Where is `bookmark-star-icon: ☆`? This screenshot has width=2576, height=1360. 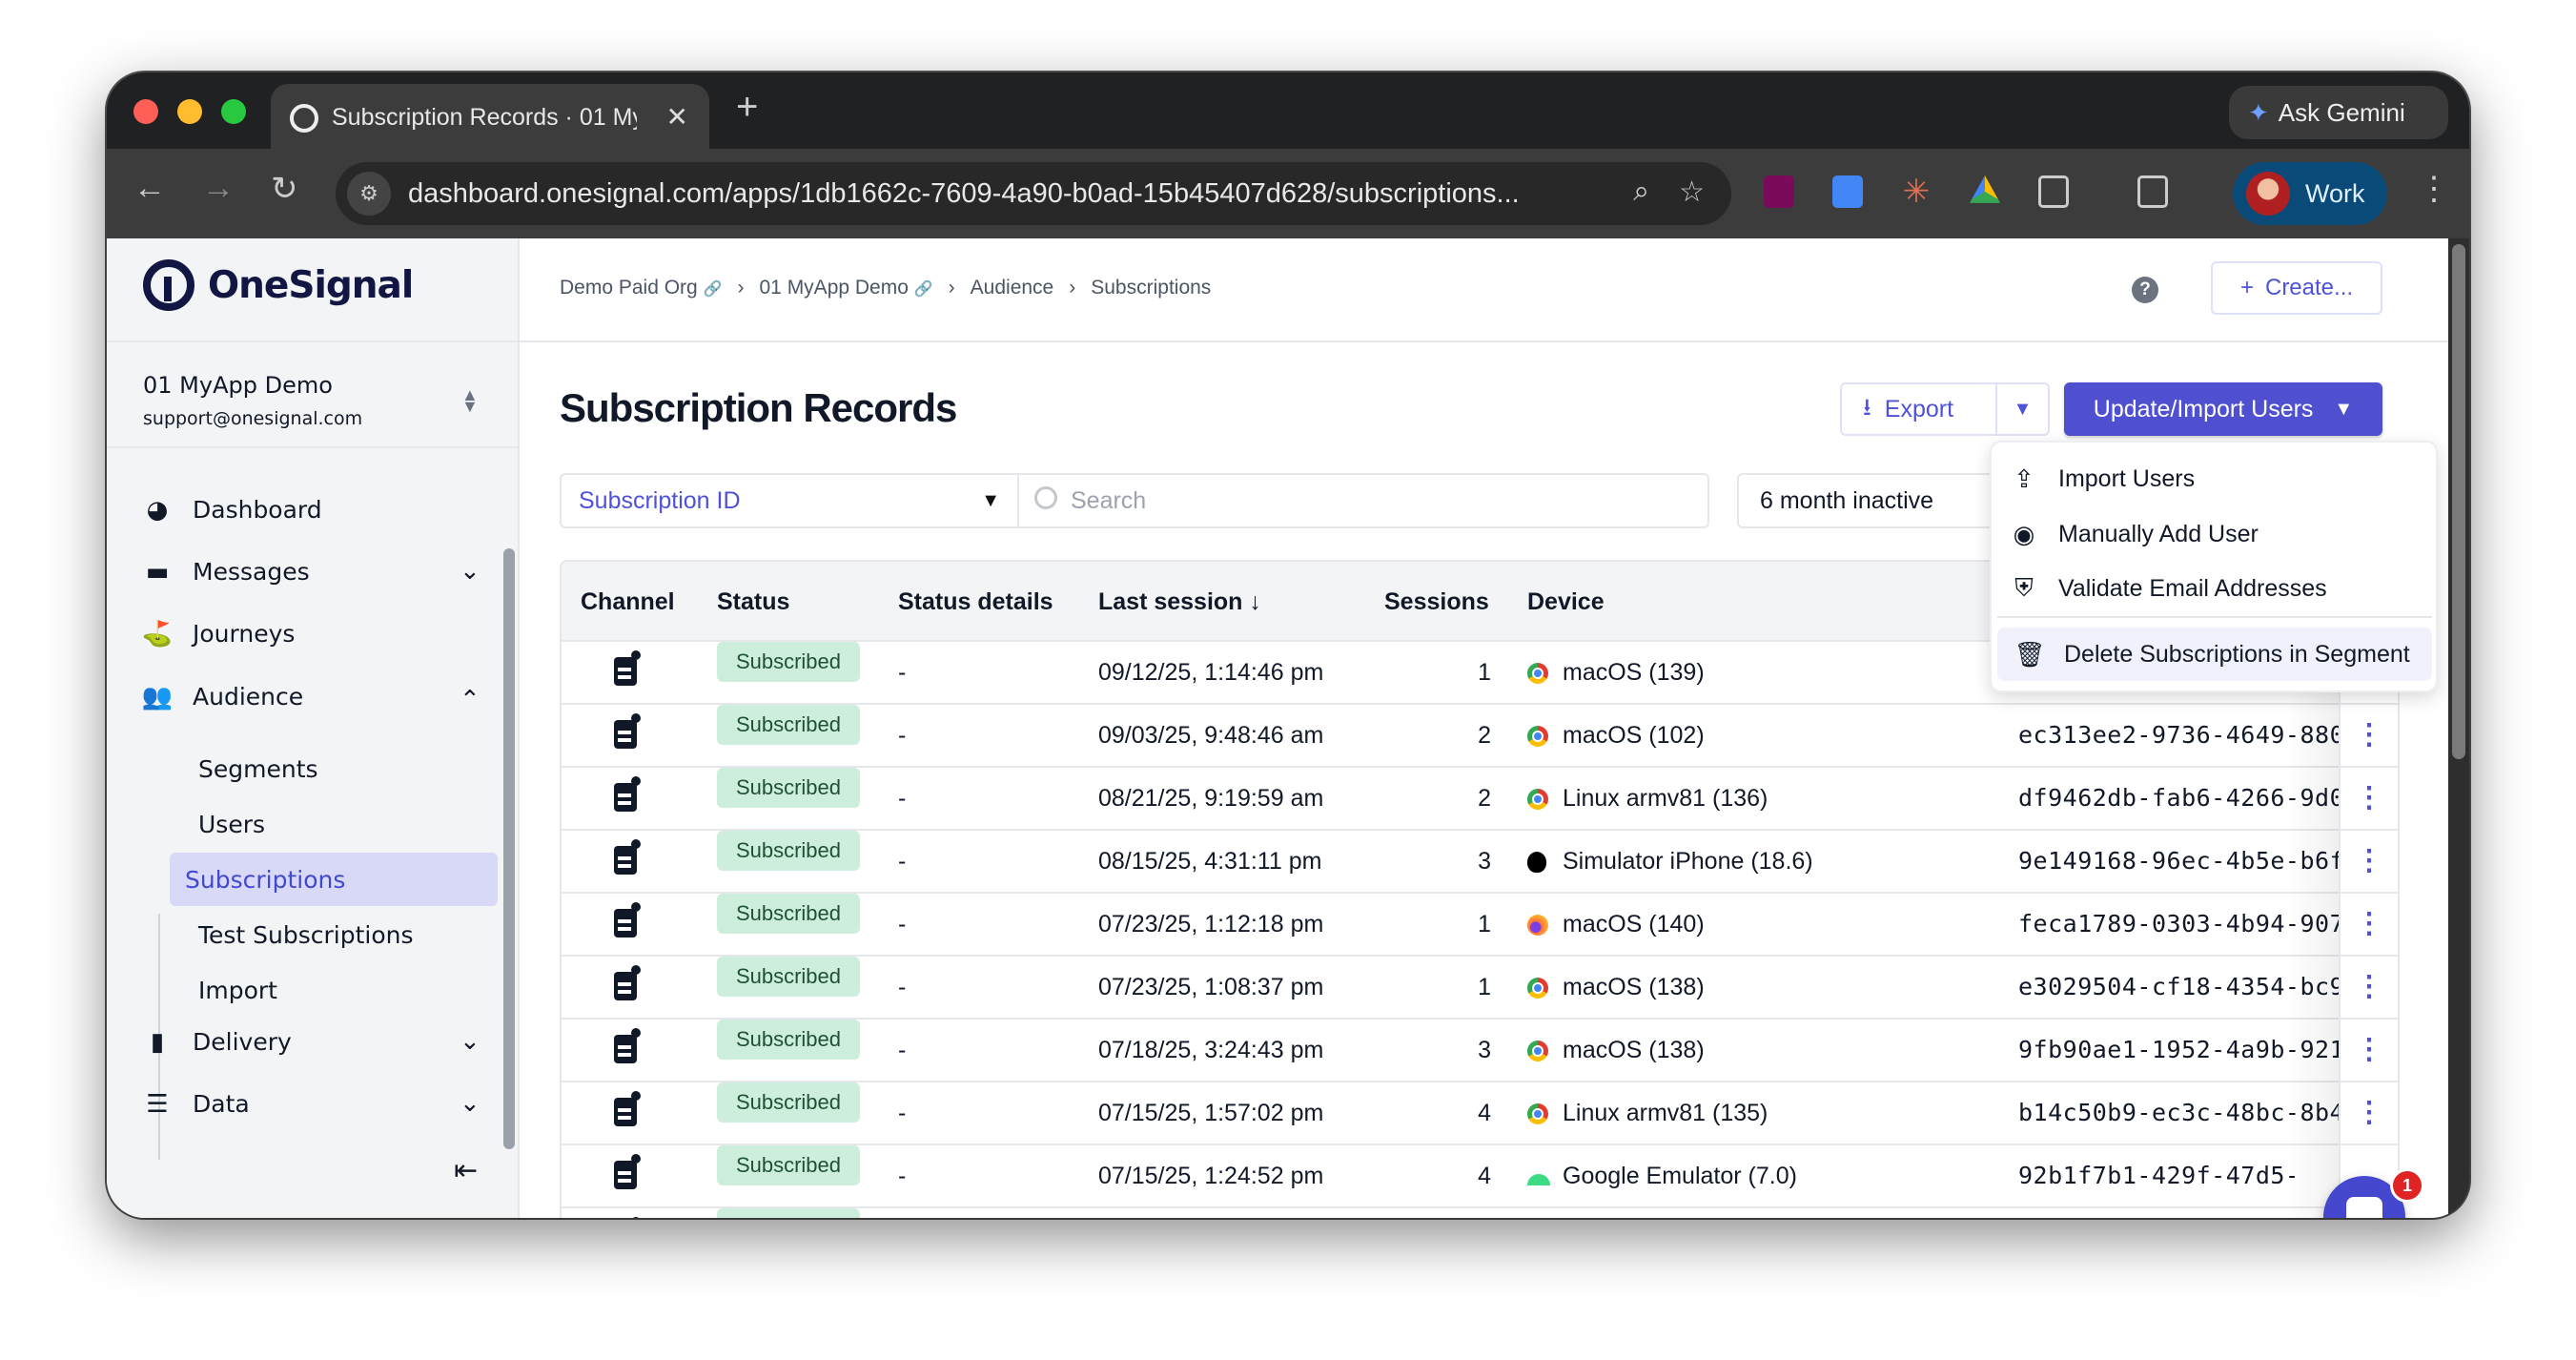
bookmark-star-icon: ☆ is located at coordinates (1692, 192).